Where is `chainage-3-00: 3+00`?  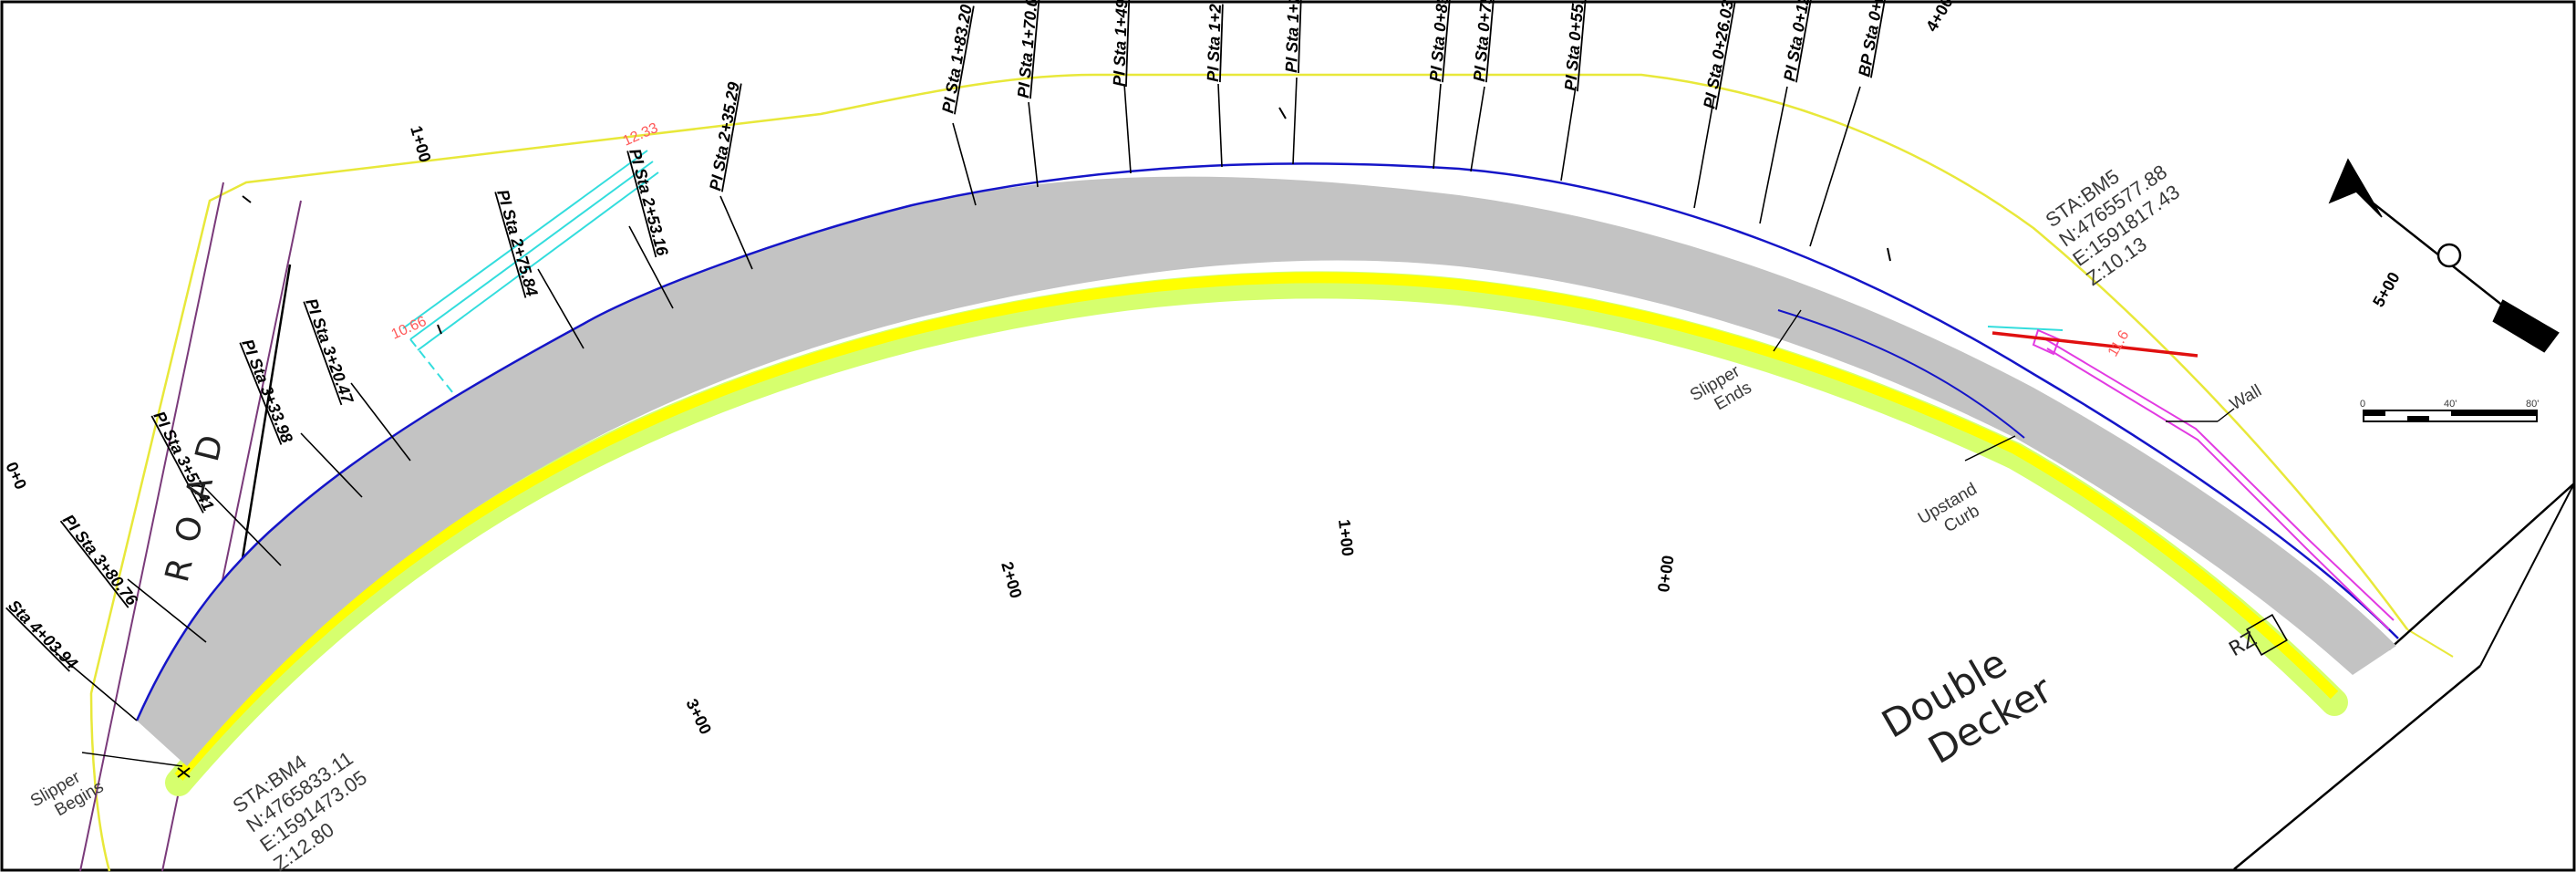
chainage-3-00: 3+00 is located at coordinates (698, 717).